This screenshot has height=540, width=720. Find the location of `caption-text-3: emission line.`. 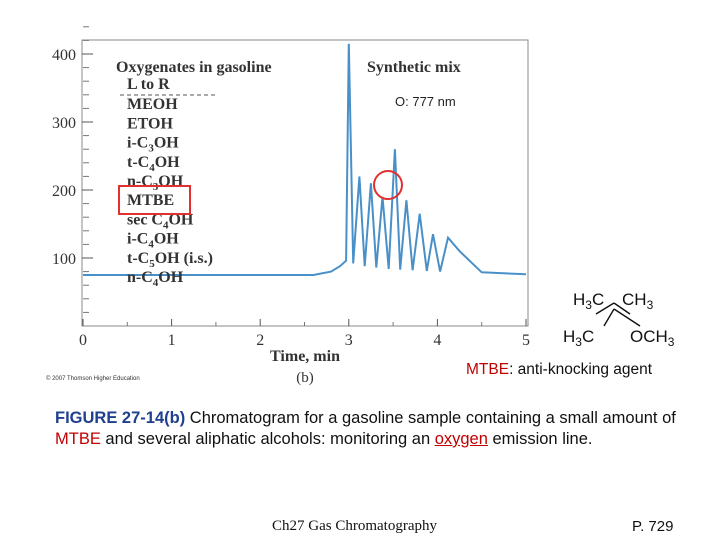

caption-text-3: emission line. is located at coordinates (540, 439).